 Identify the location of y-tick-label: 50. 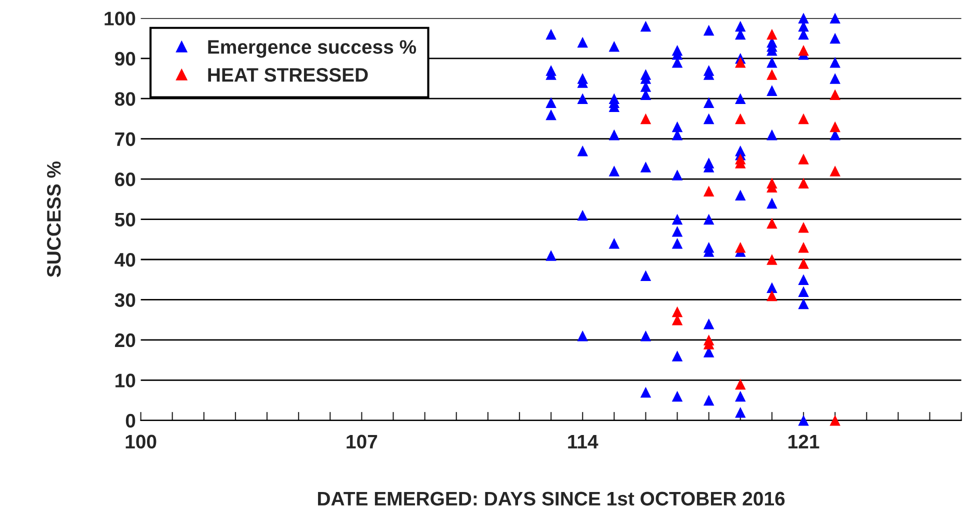
(125, 219).